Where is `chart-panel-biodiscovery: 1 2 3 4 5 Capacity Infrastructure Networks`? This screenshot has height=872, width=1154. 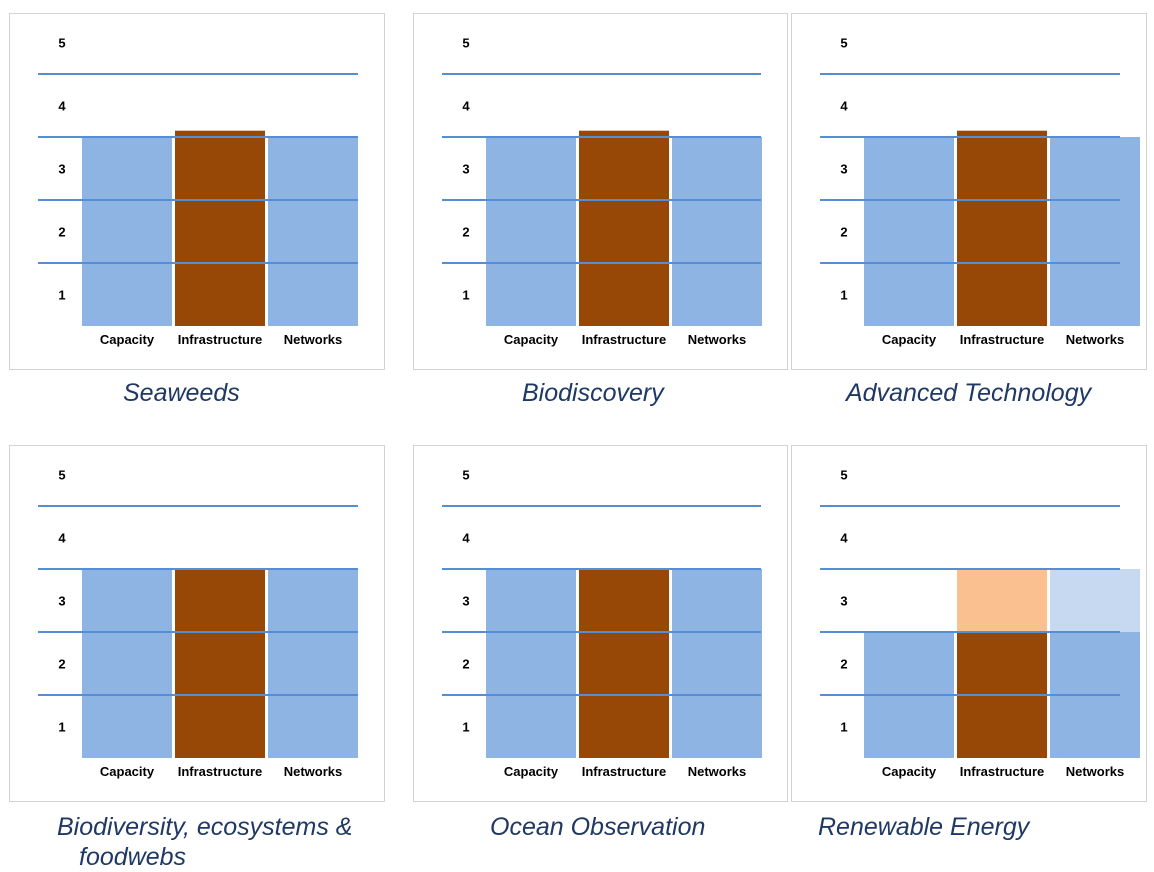
chart-panel-biodiscovery: 1 2 3 4 5 Capacity Infrastructure Networks is located at coordinates (600, 191).